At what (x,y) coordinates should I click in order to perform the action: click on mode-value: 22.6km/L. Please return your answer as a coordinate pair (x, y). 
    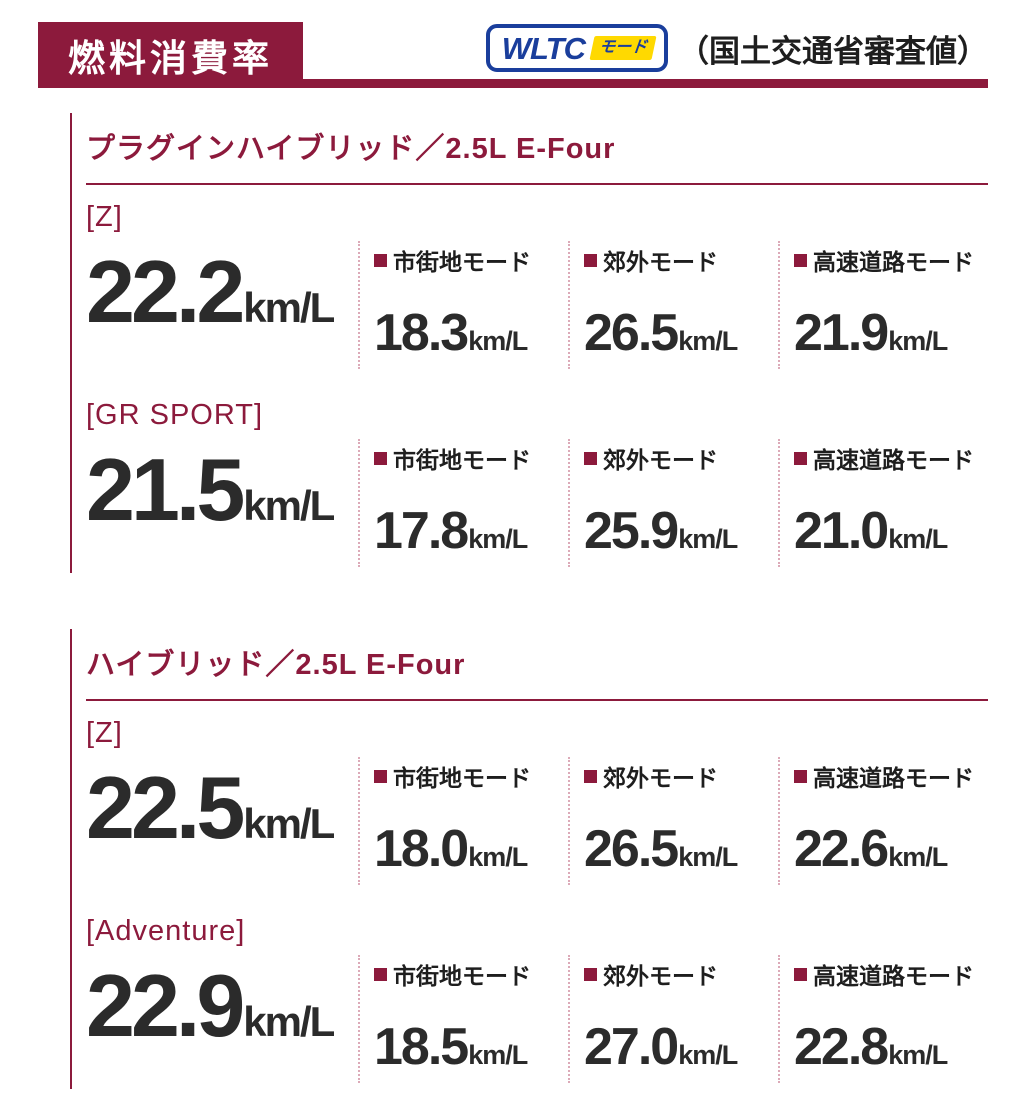
    Looking at the image, I should click on (890, 849).